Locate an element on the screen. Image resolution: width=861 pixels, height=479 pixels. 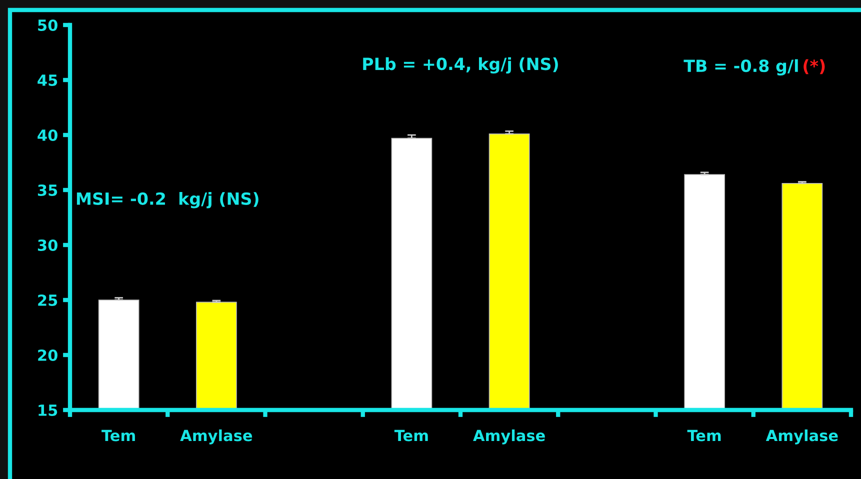
y-tick-label: 35 is located at coordinates (48, 190).